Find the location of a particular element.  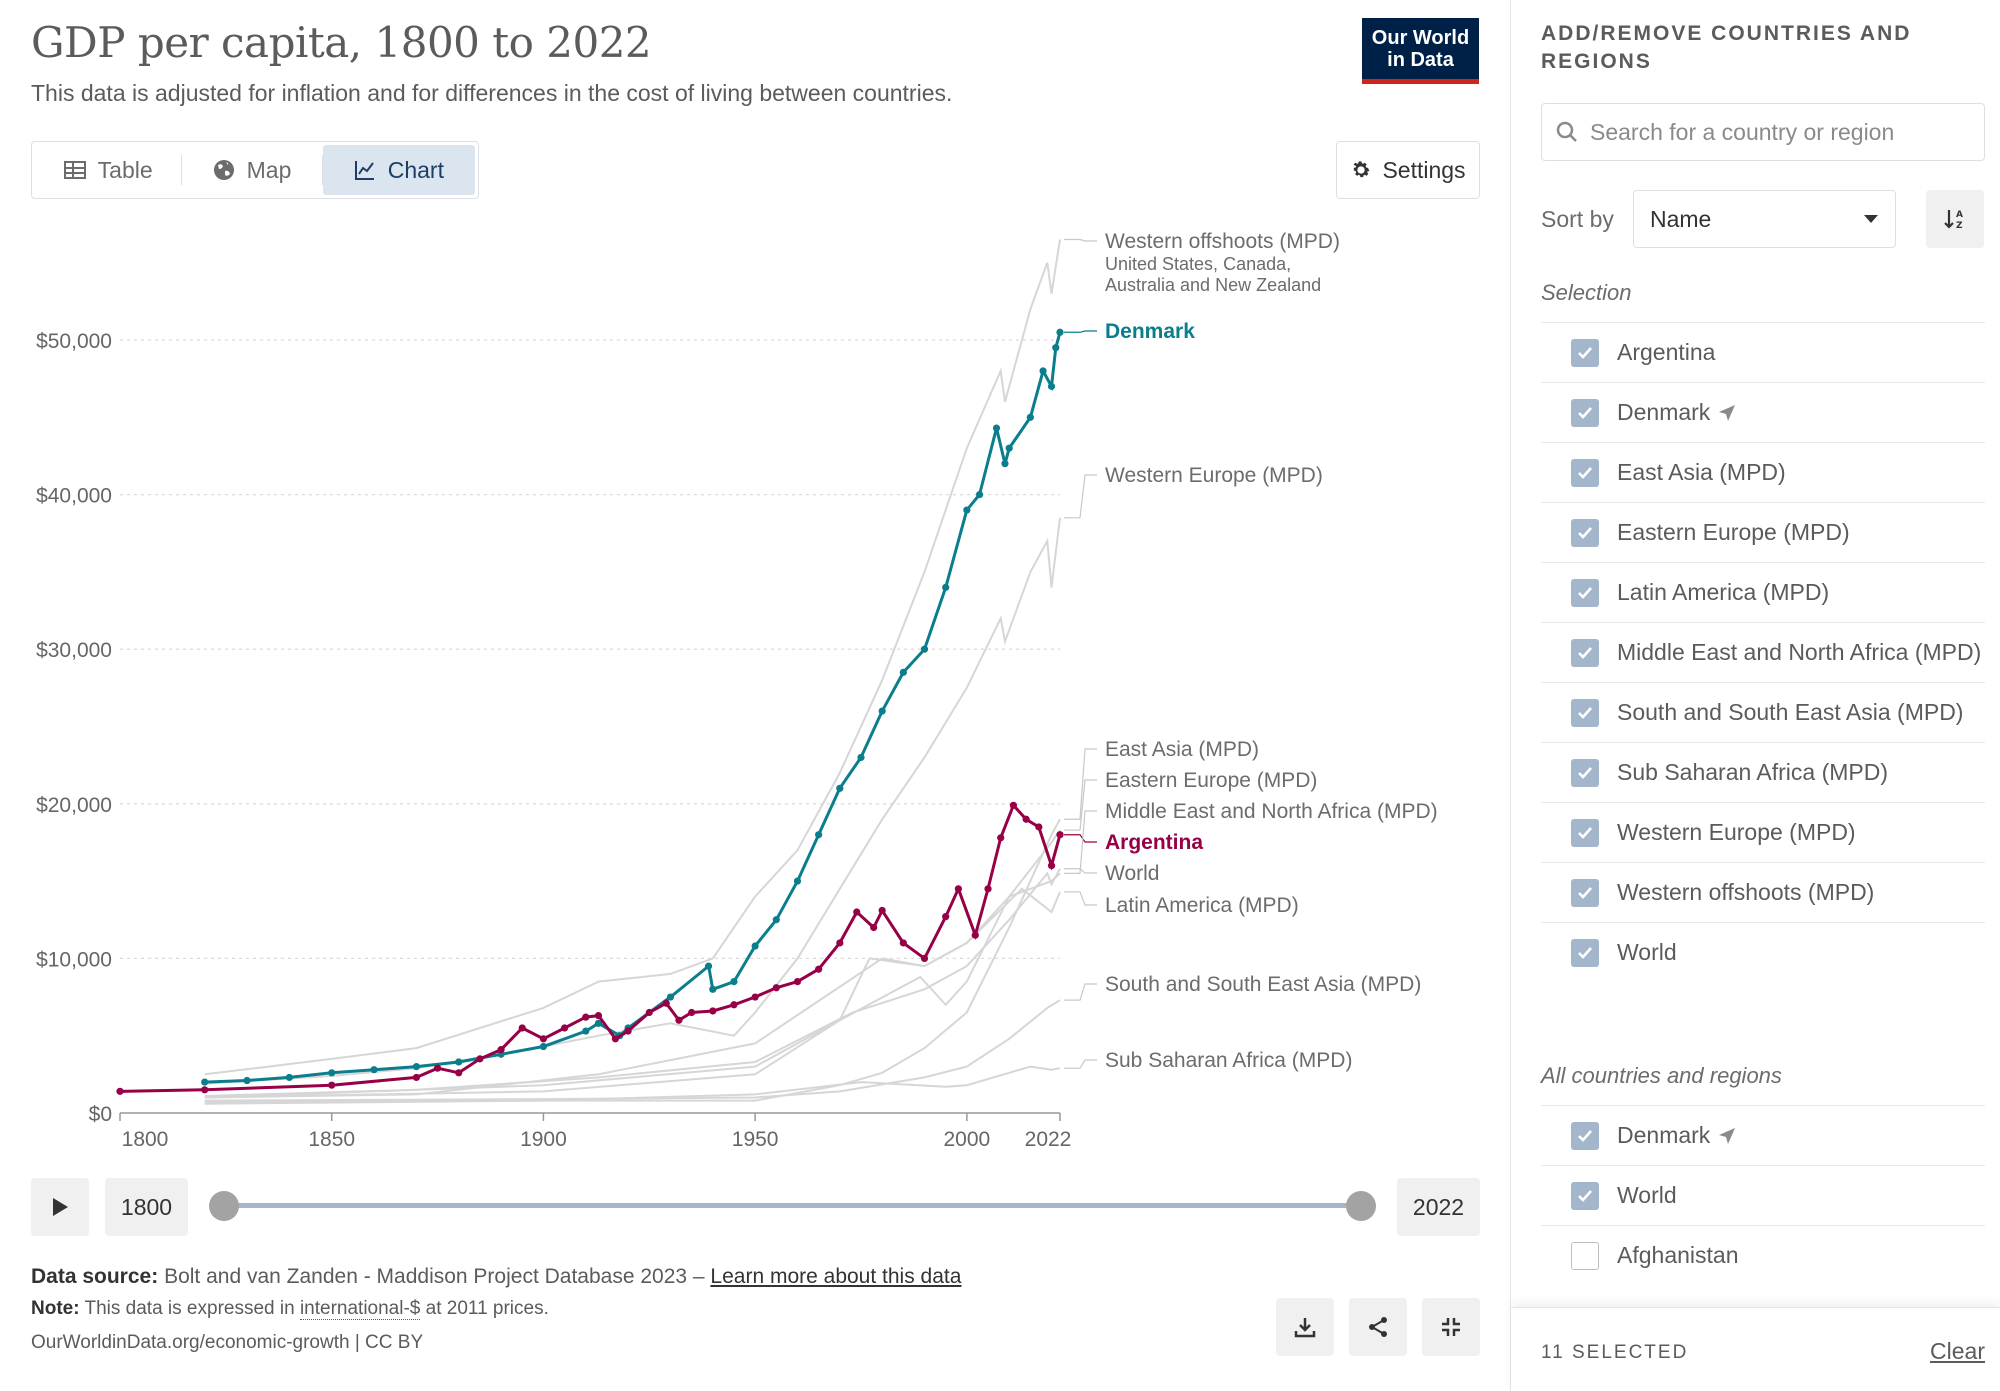

entity-row: East Asia (MPD) is located at coordinates (1763, 472).